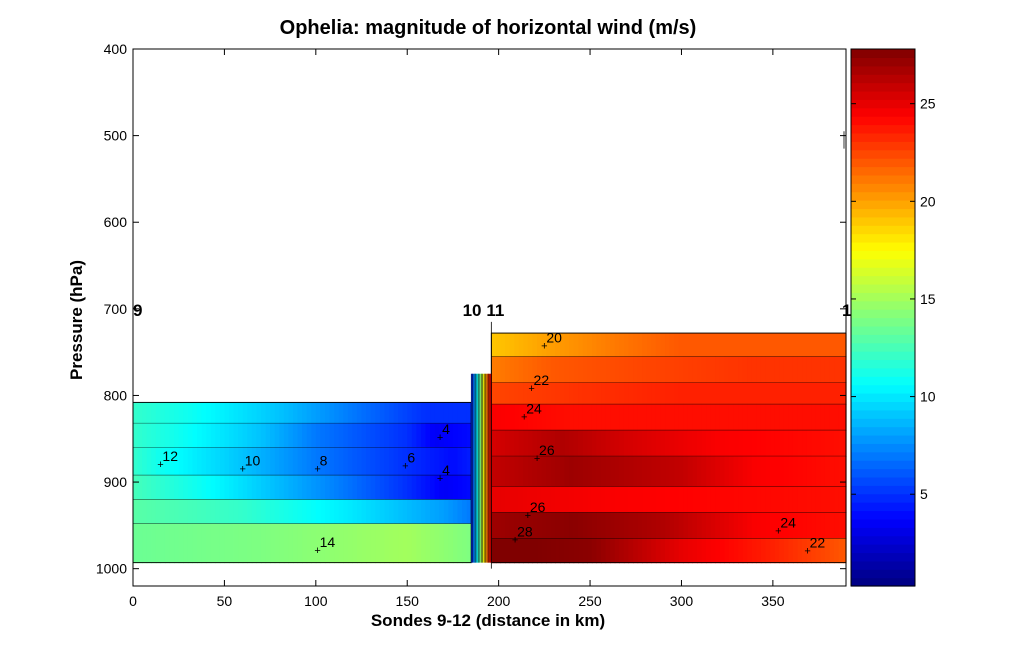  I want to click on contour-label: 22, so click(542, 380).